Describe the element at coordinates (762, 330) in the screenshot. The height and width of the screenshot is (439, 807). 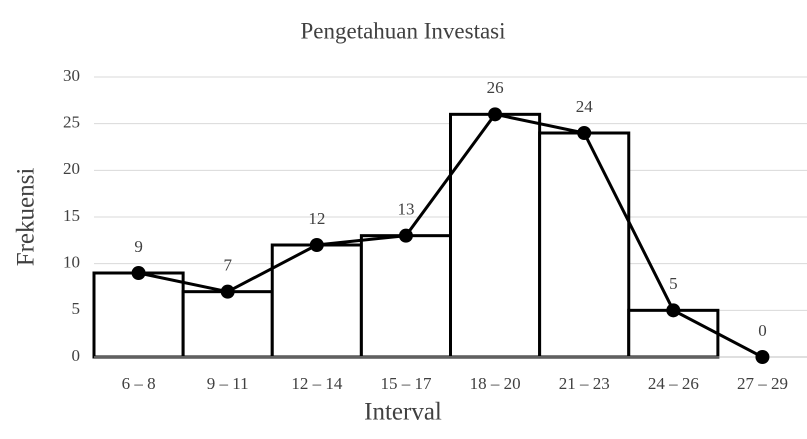
I see `data-label: 0` at that location.